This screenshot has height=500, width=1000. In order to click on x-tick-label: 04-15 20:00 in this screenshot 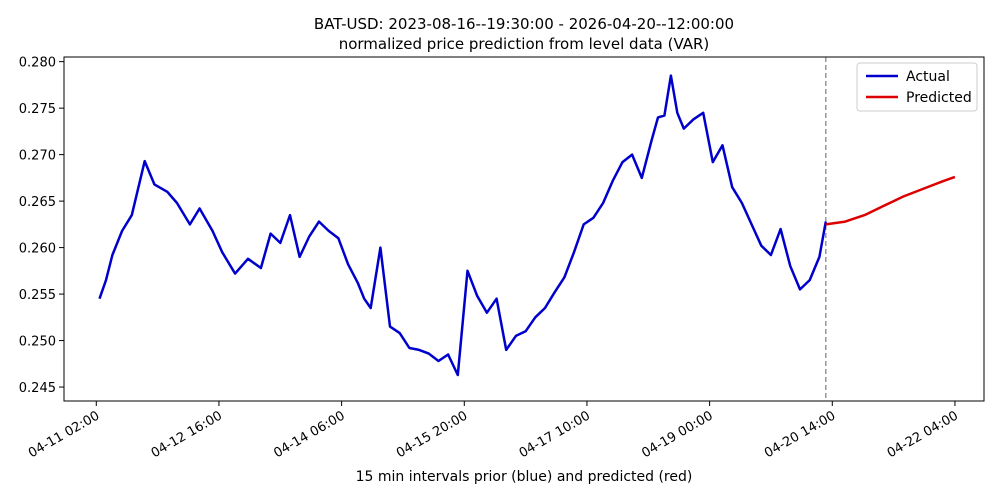, I will do `click(432, 434)`.